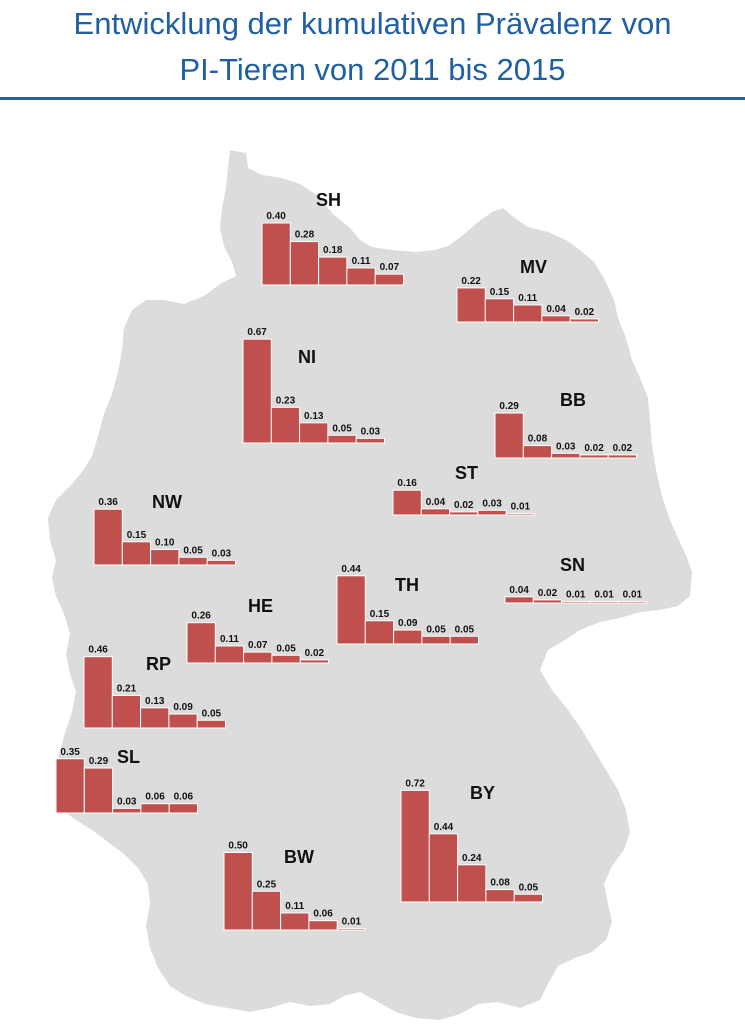 The image size is (745, 1024). Describe the element at coordinates (229, 639) in the screenshot. I see `value-label-he-2: 0.11` at that location.